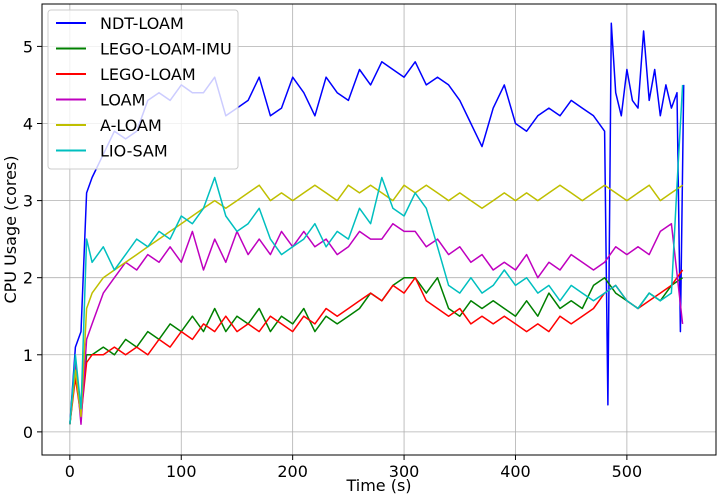  I want to click on x-tick-label: 300, so click(404, 471).